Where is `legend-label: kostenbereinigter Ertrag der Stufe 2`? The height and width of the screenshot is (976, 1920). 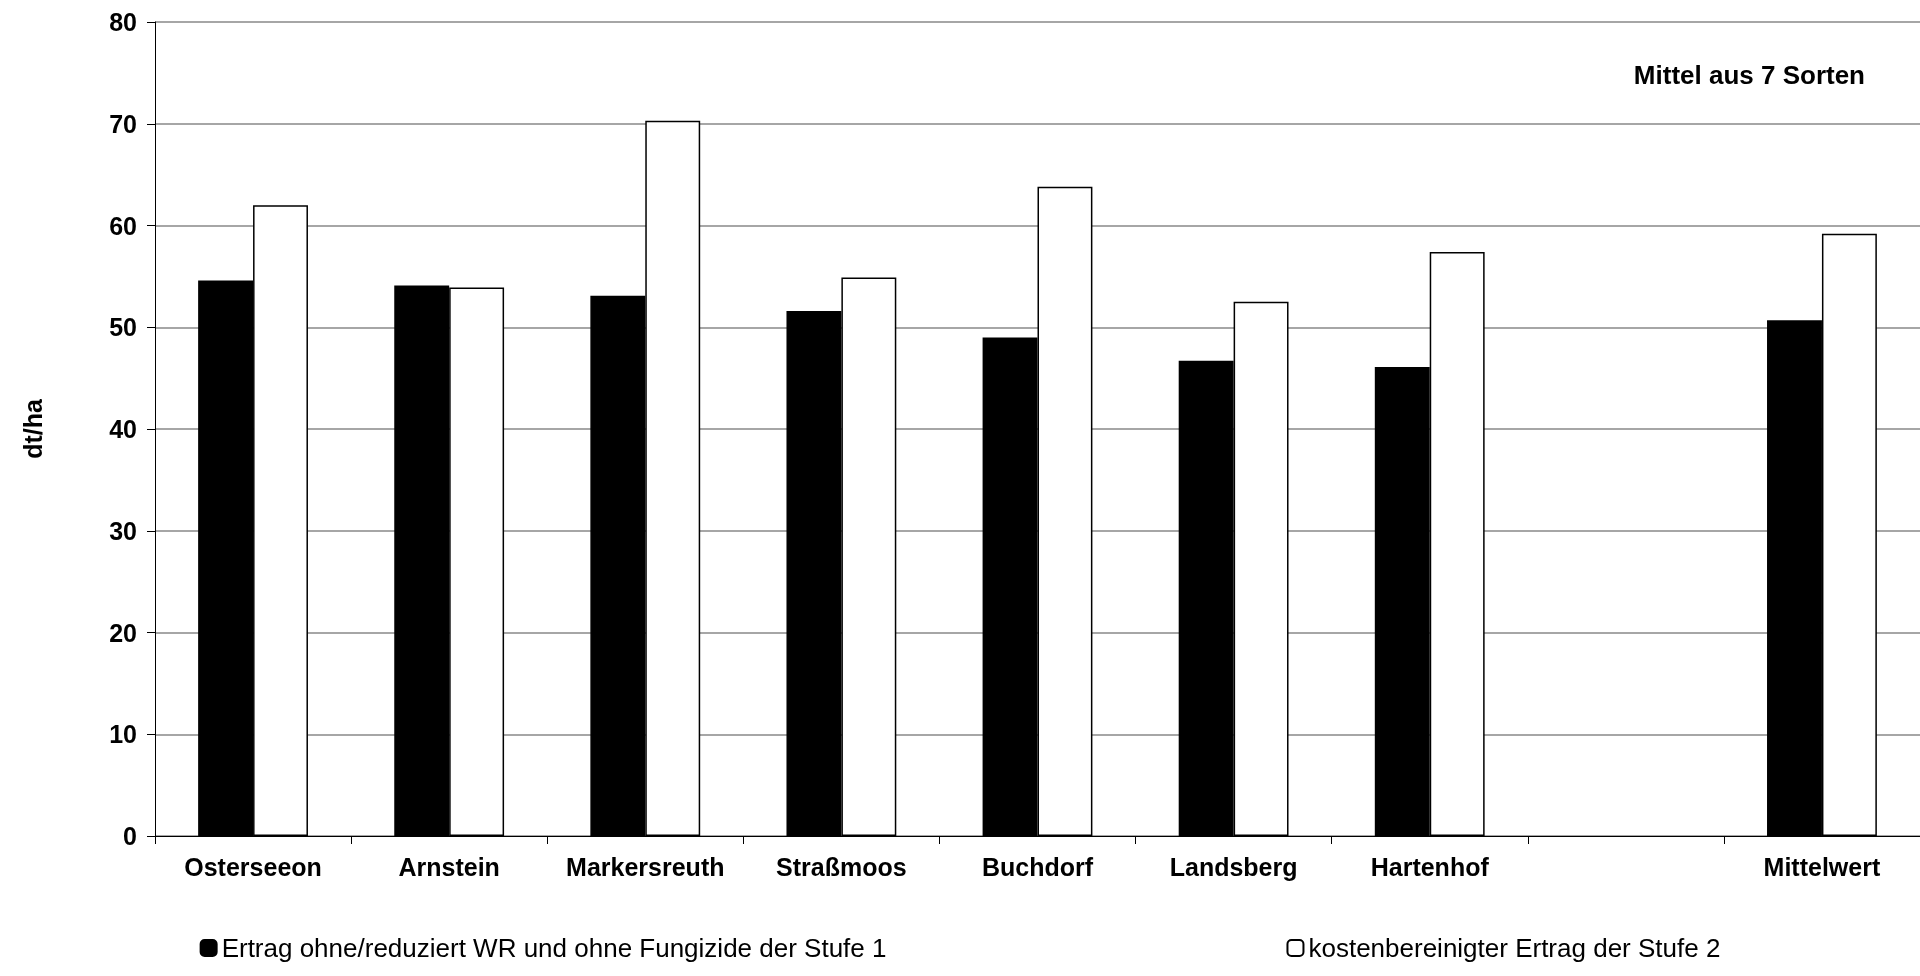
legend-label: kostenbereinigter Ertrag der Stufe 2 is located at coordinates (1514, 948).